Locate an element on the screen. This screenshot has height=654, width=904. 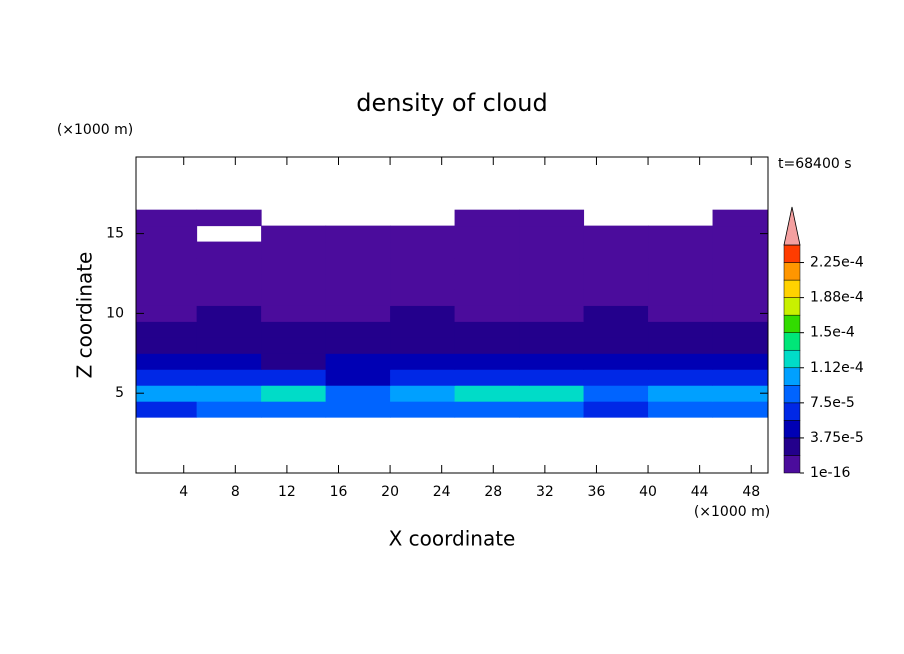
colorbar-tick-label: 1e-16 is located at coordinates (830, 473).